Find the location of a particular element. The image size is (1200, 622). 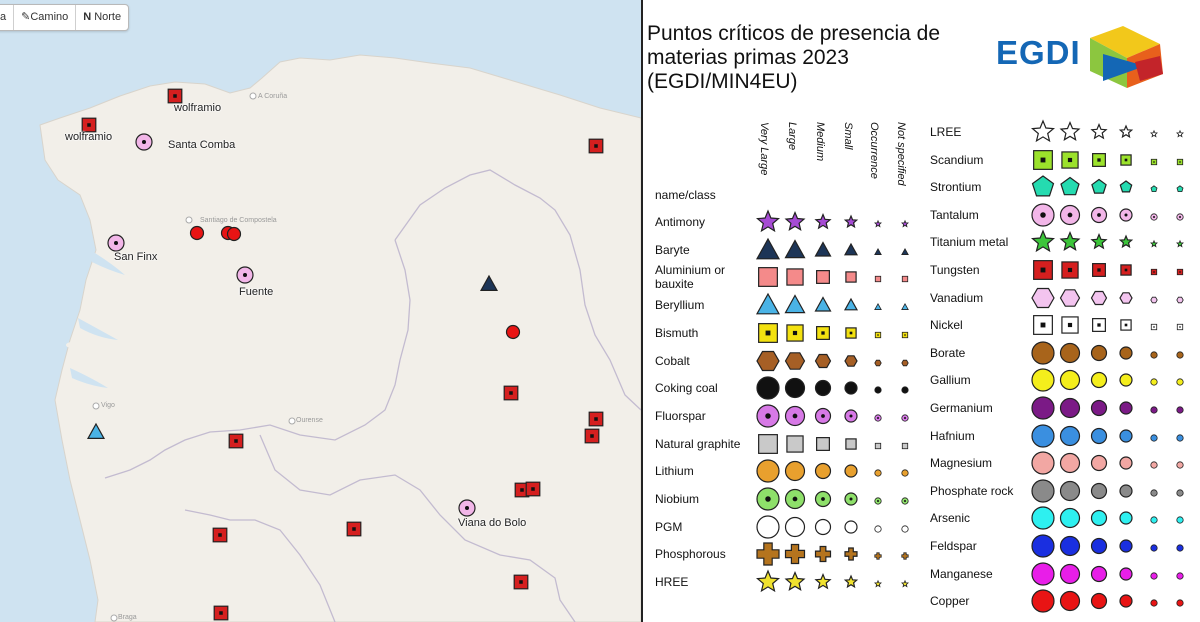

legend-row-name: Baryte is located at coordinates (672, 249).